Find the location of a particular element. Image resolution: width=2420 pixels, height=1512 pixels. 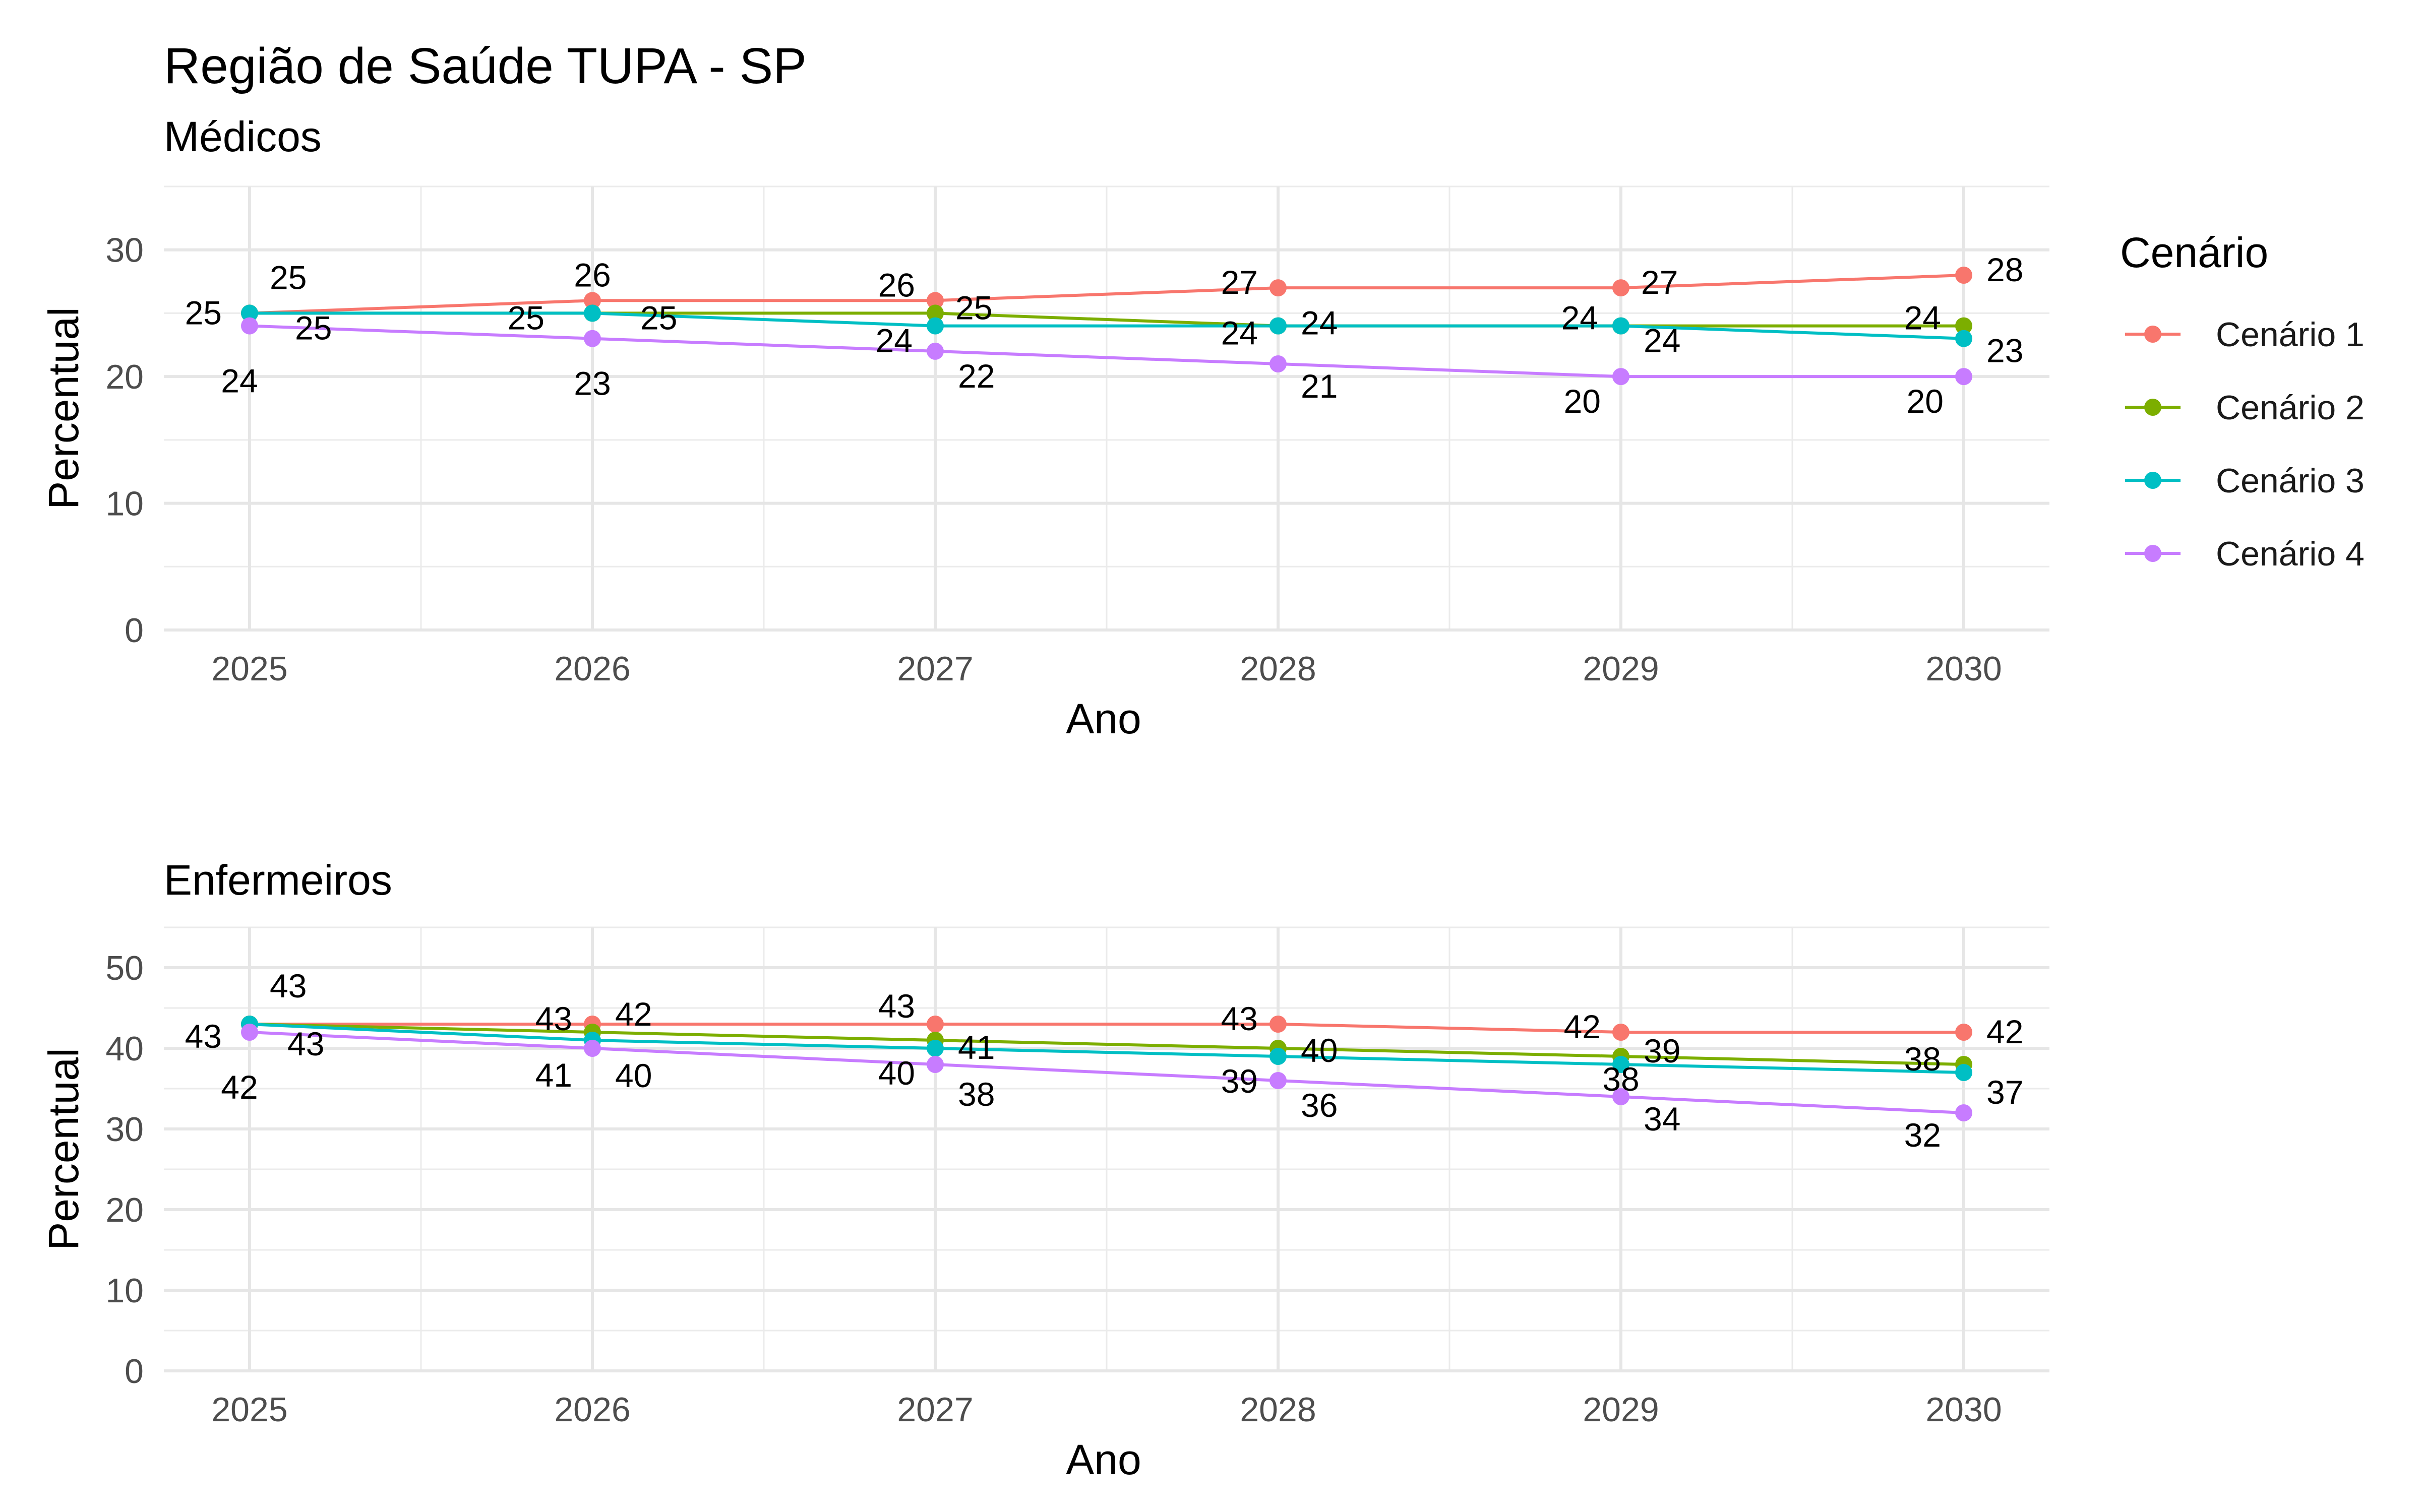

panel-subtitle: Médicos is located at coordinates (243, 136).